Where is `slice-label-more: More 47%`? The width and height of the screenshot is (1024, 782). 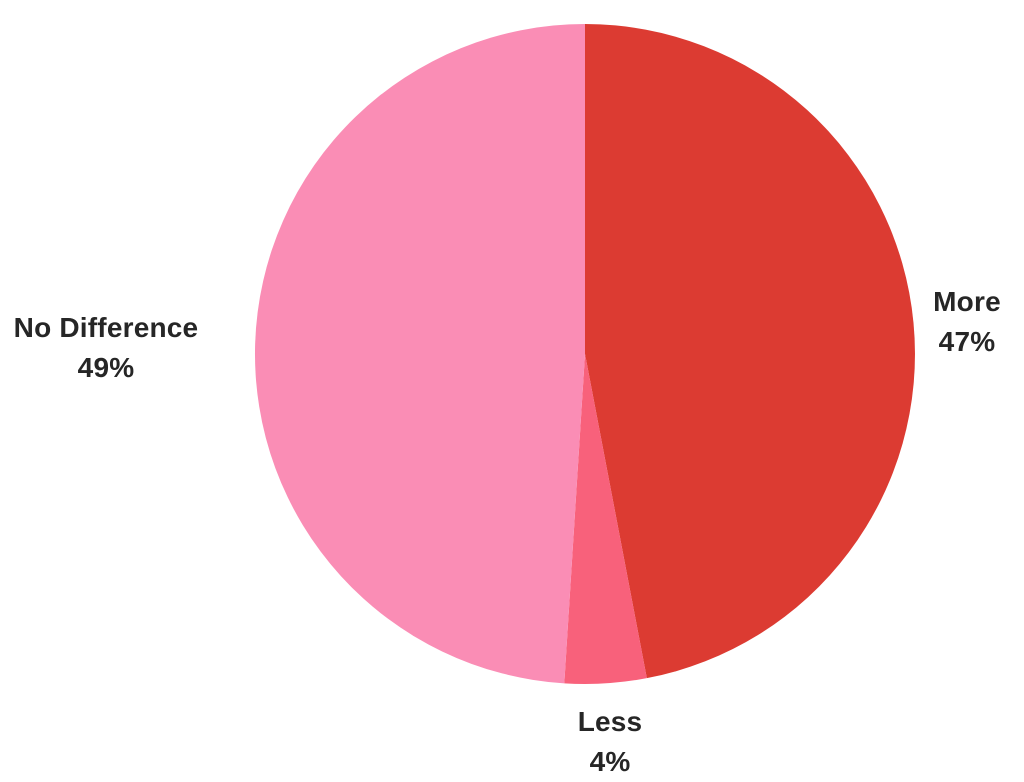 slice-label-more: More 47% is located at coordinates (955, 322).